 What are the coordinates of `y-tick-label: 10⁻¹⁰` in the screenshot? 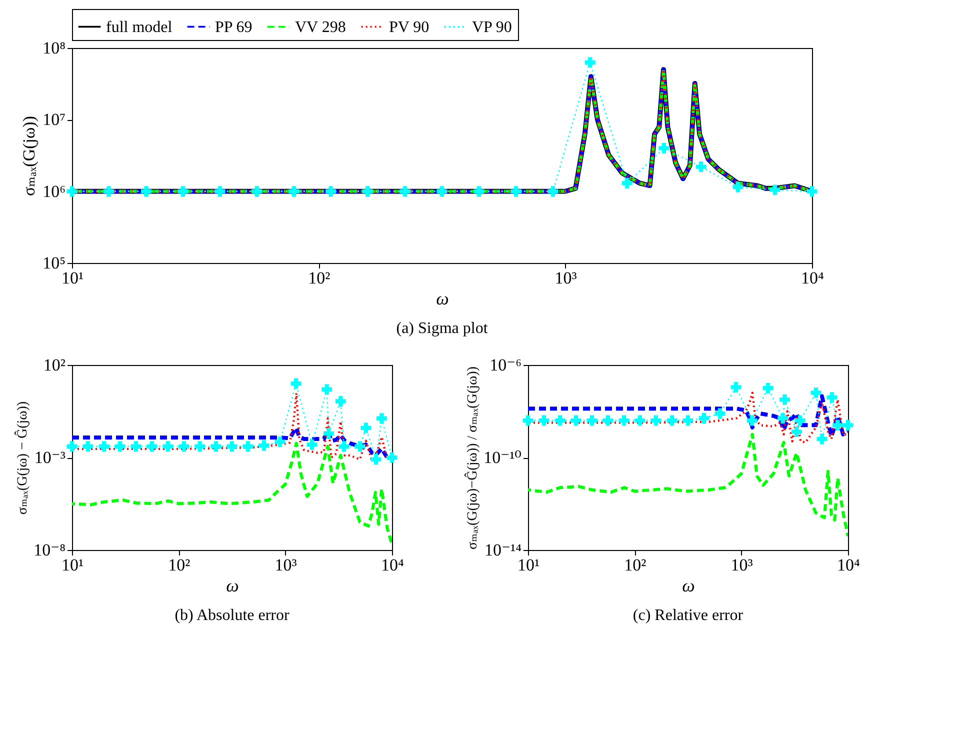 It's located at (503, 457).